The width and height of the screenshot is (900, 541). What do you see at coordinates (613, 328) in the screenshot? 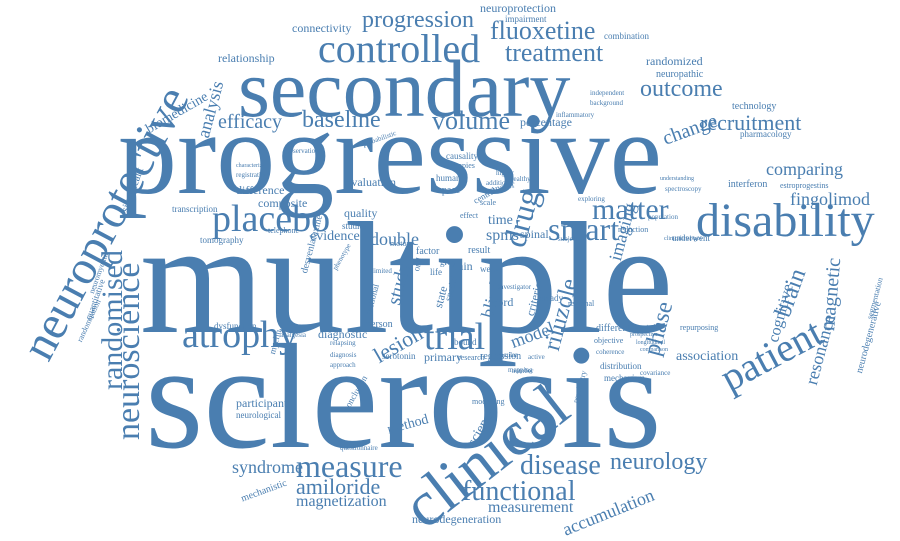
I see `word-different: different` at bounding box center [613, 328].